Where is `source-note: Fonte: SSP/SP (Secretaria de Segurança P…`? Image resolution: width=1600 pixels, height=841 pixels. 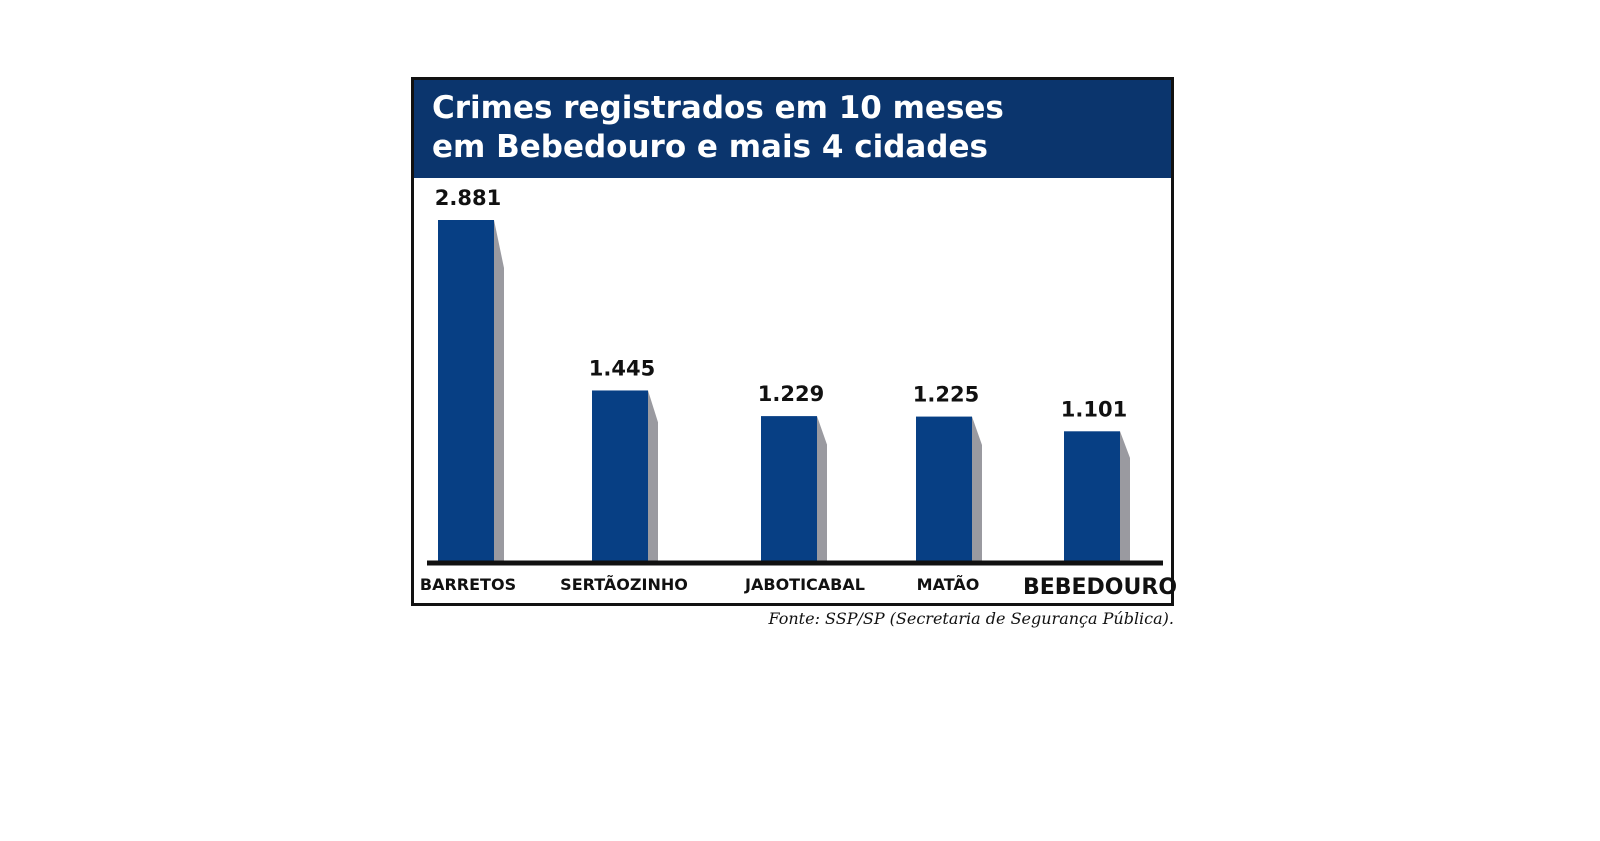
source-note: Fonte: SSP/SP (Secretaria de Segurança P… is located at coordinates (971, 618).